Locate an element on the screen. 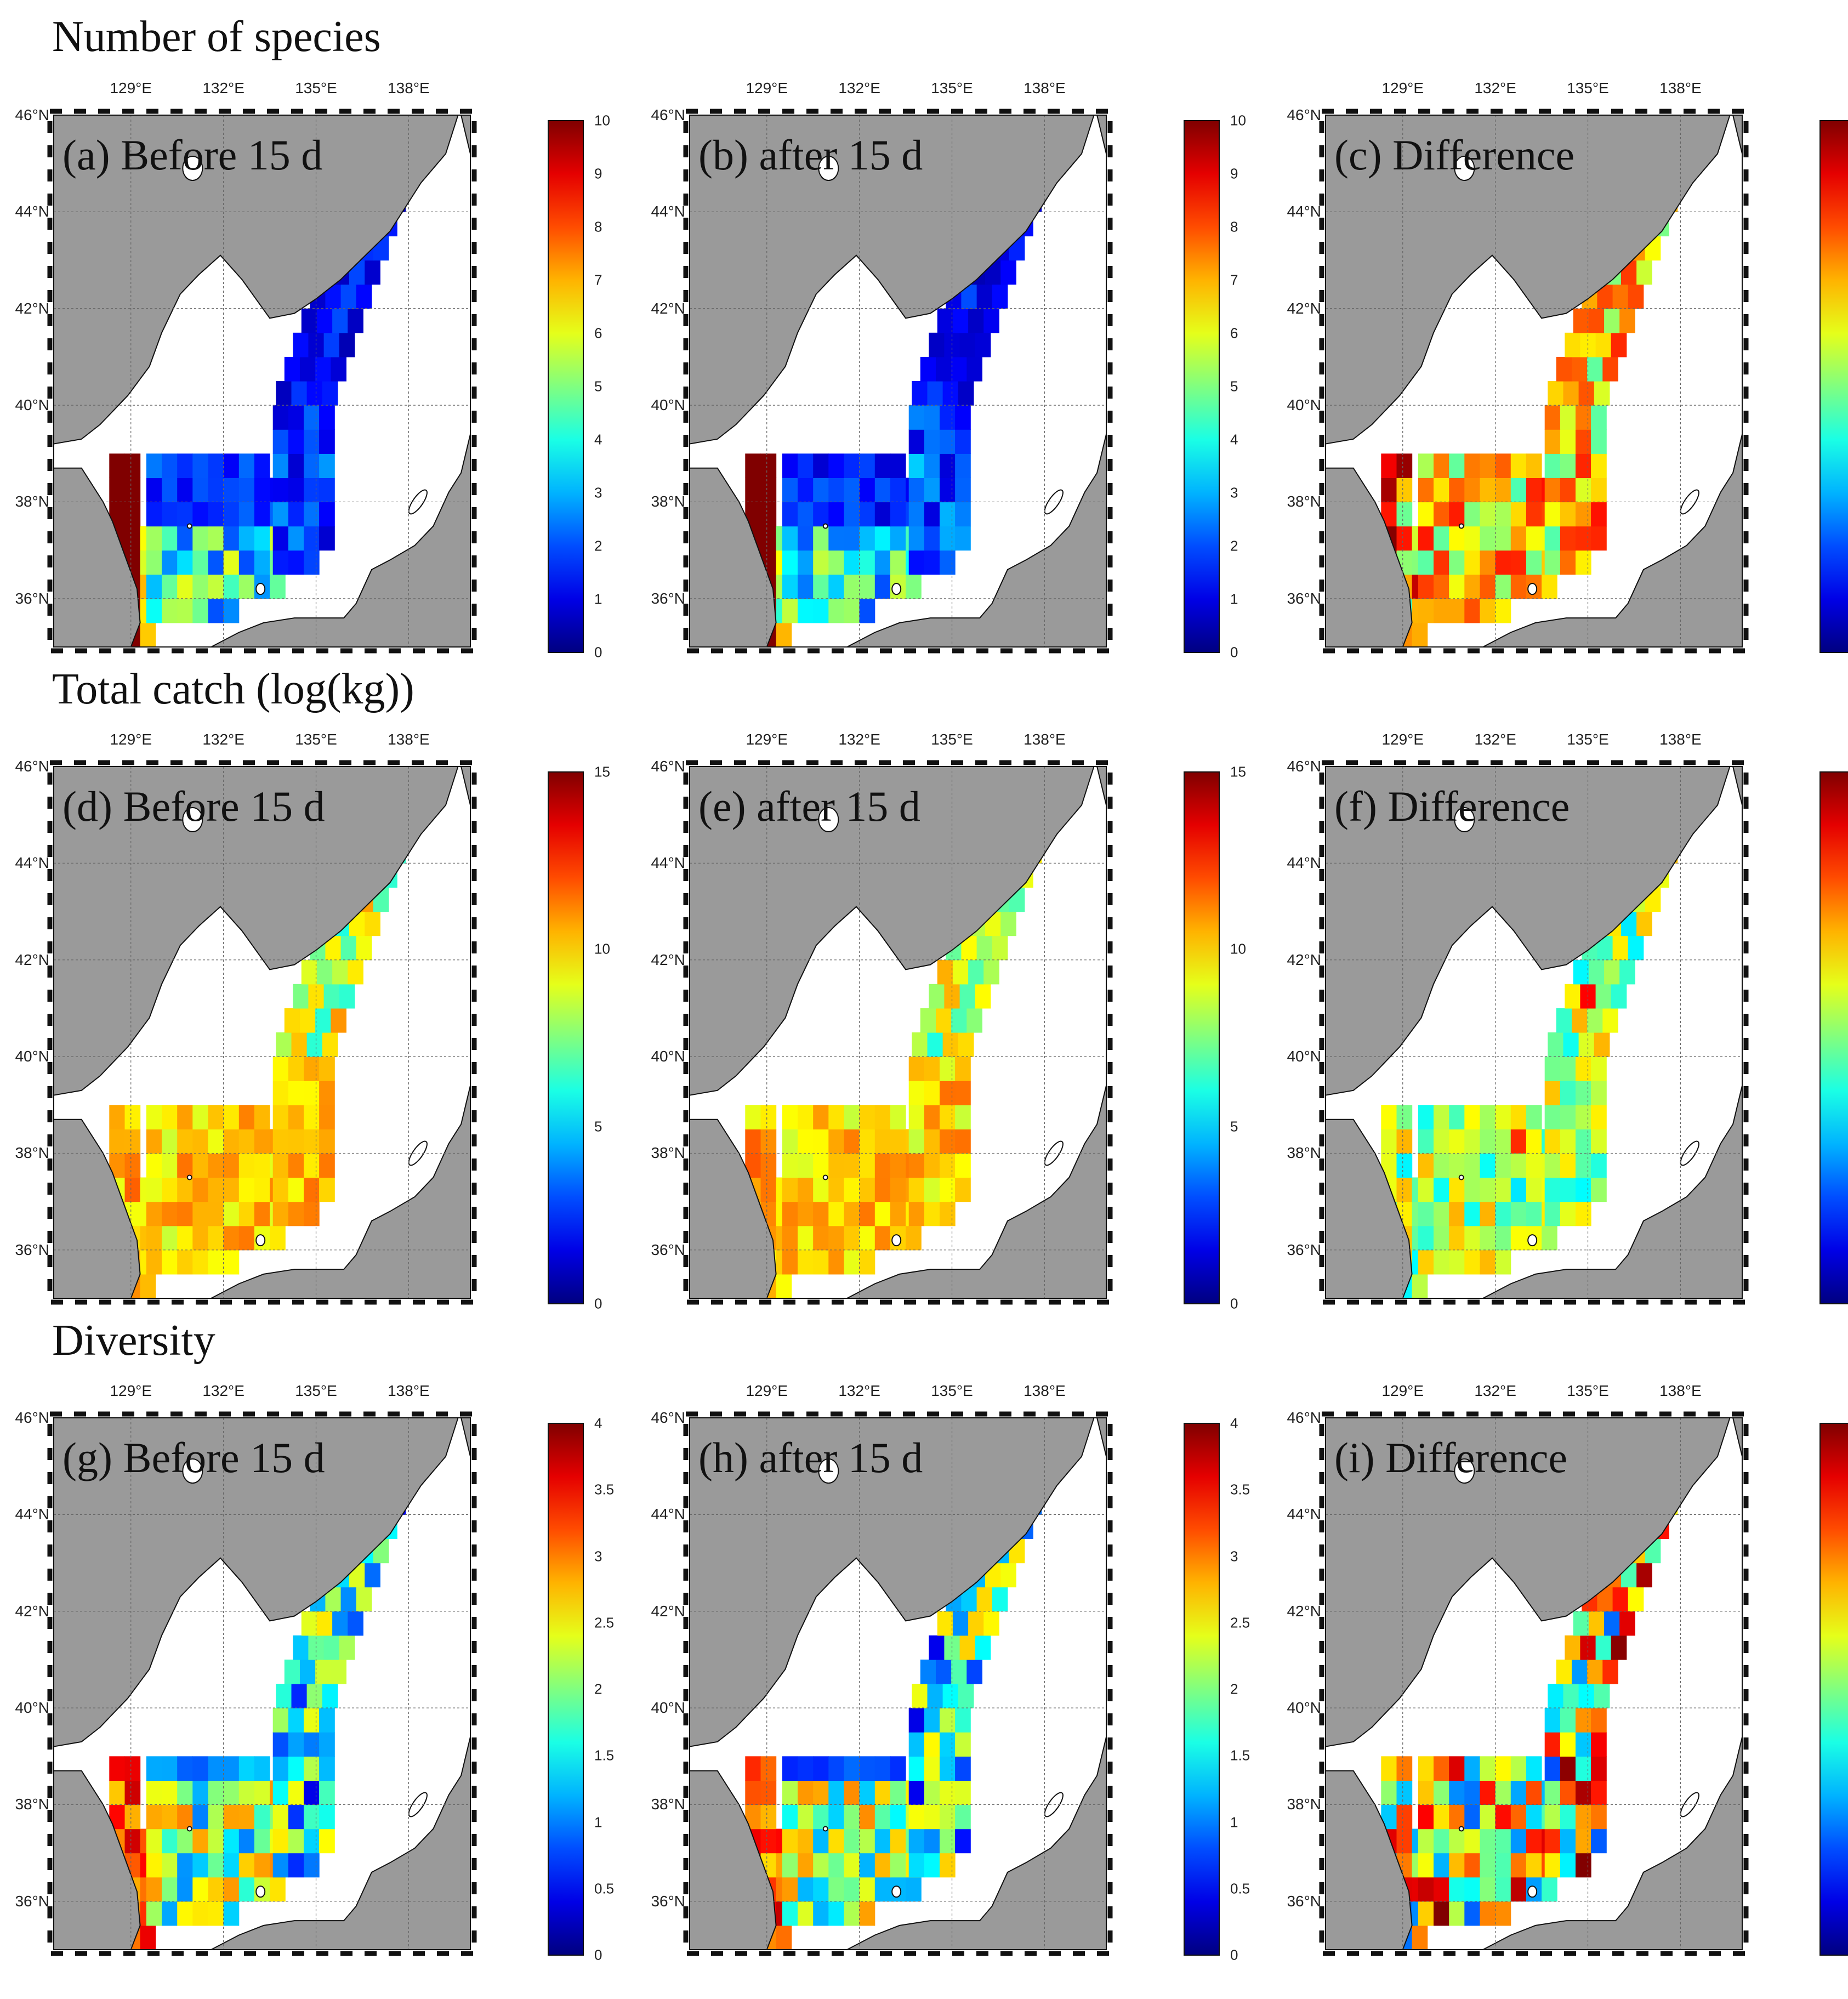 The height and width of the screenshot is (1999, 1848). colorbar-tick-label: 7 is located at coordinates (1234, 280).